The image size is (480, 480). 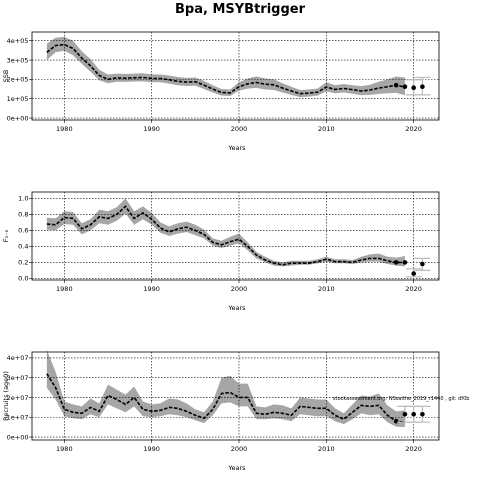 What do you see at coordinates (6, 396) in the screenshot?
I see `rec-y-axis-label: Recruits (age0)` at bounding box center [6, 396].